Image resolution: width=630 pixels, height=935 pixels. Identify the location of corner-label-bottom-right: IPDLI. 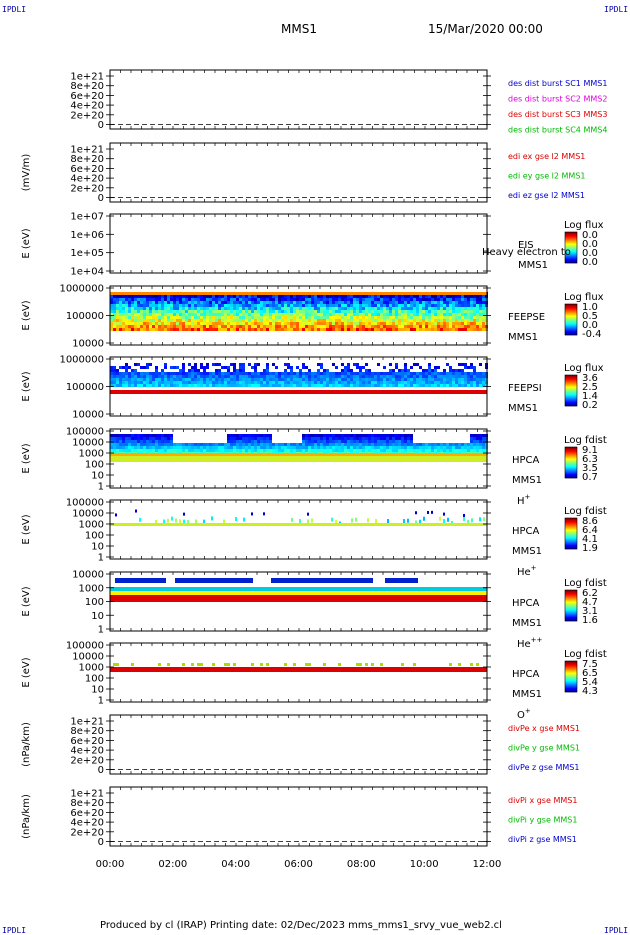
(616, 930).